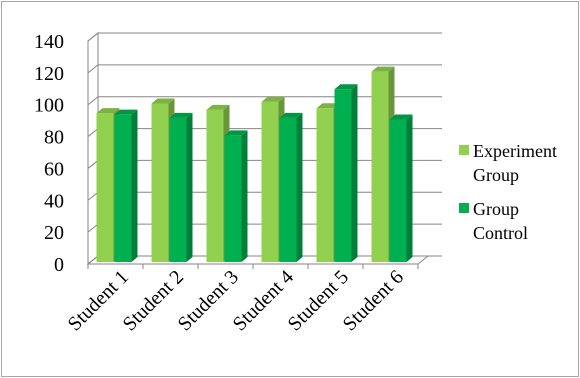 The width and height of the screenshot is (580, 378). What do you see at coordinates (54, 169) in the screenshot?
I see `y-tick-label: 60` at bounding box center [54, 169].